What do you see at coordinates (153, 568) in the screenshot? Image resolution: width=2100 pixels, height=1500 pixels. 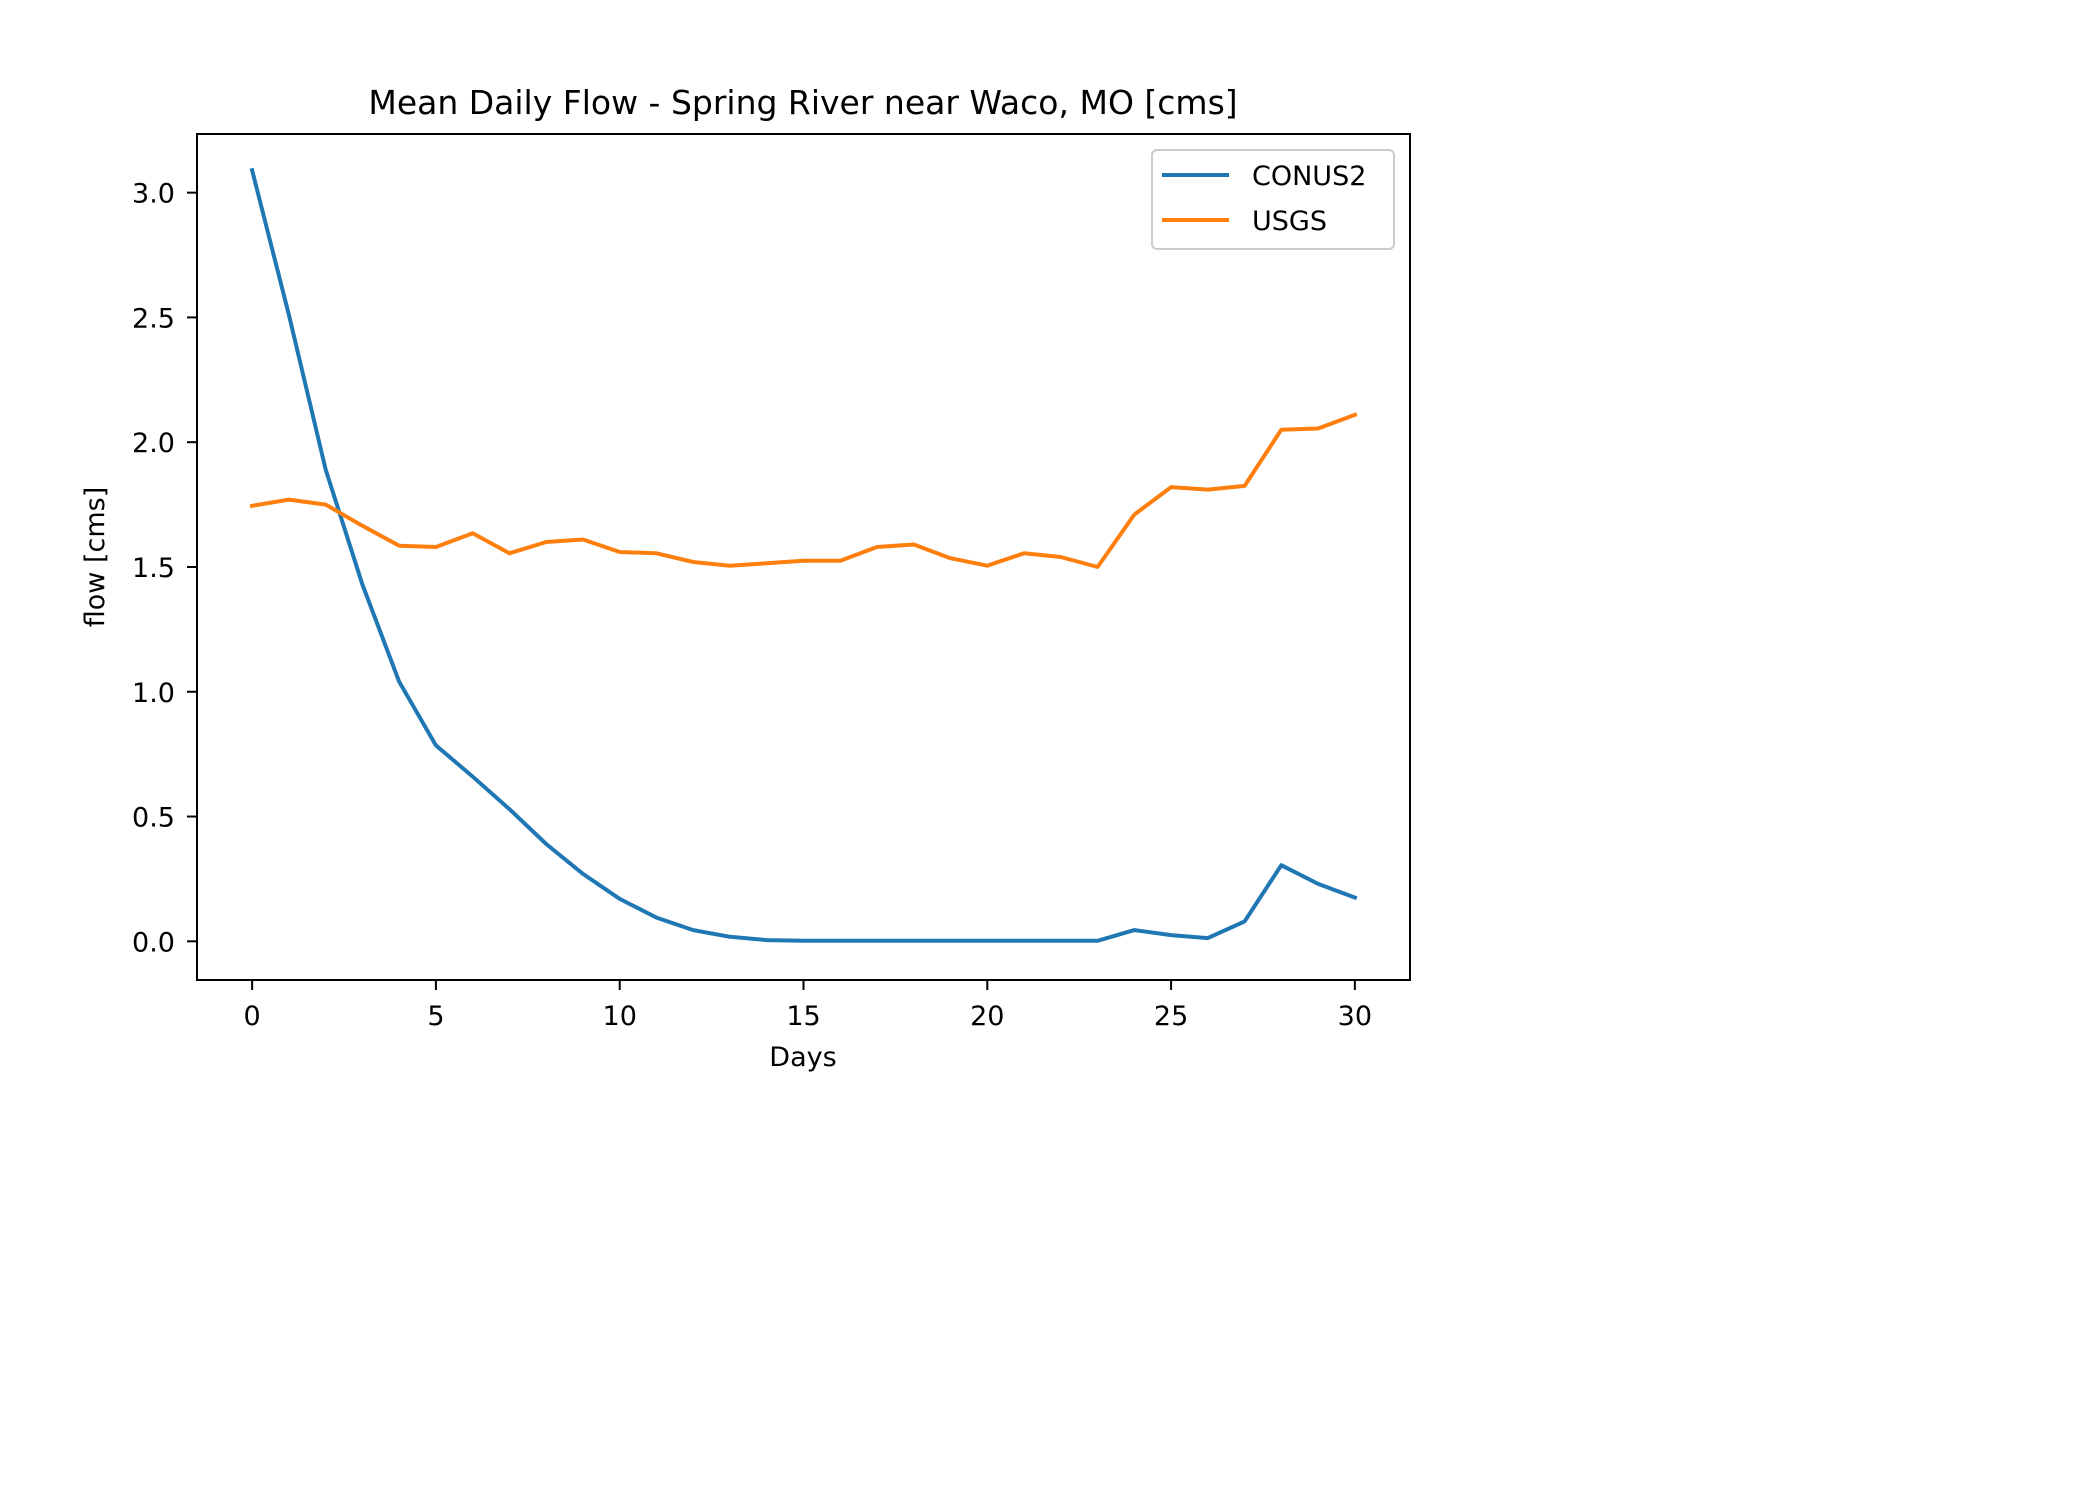 I see `y-tick-label: 1.5` at bounding box center [153, 568].